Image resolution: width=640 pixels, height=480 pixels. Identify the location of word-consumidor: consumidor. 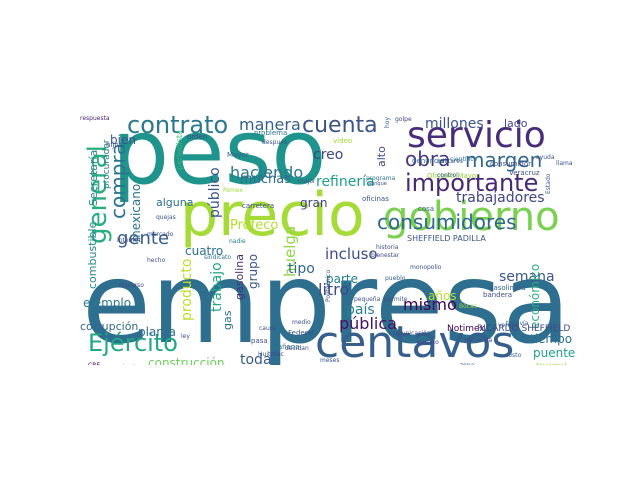
(511, 164).